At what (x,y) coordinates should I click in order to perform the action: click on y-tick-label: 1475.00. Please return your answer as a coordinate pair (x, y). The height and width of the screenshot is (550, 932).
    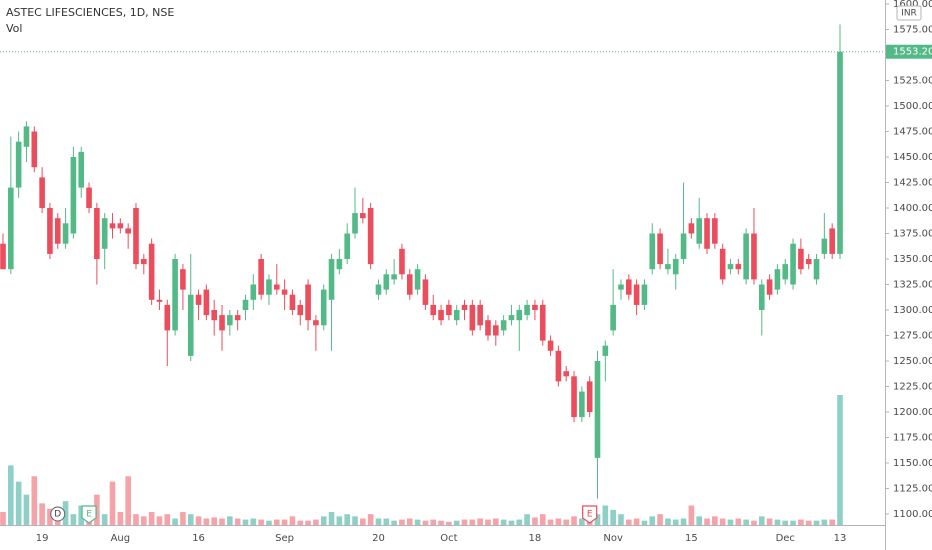
    Looking at the image, I should click on (912, 132).